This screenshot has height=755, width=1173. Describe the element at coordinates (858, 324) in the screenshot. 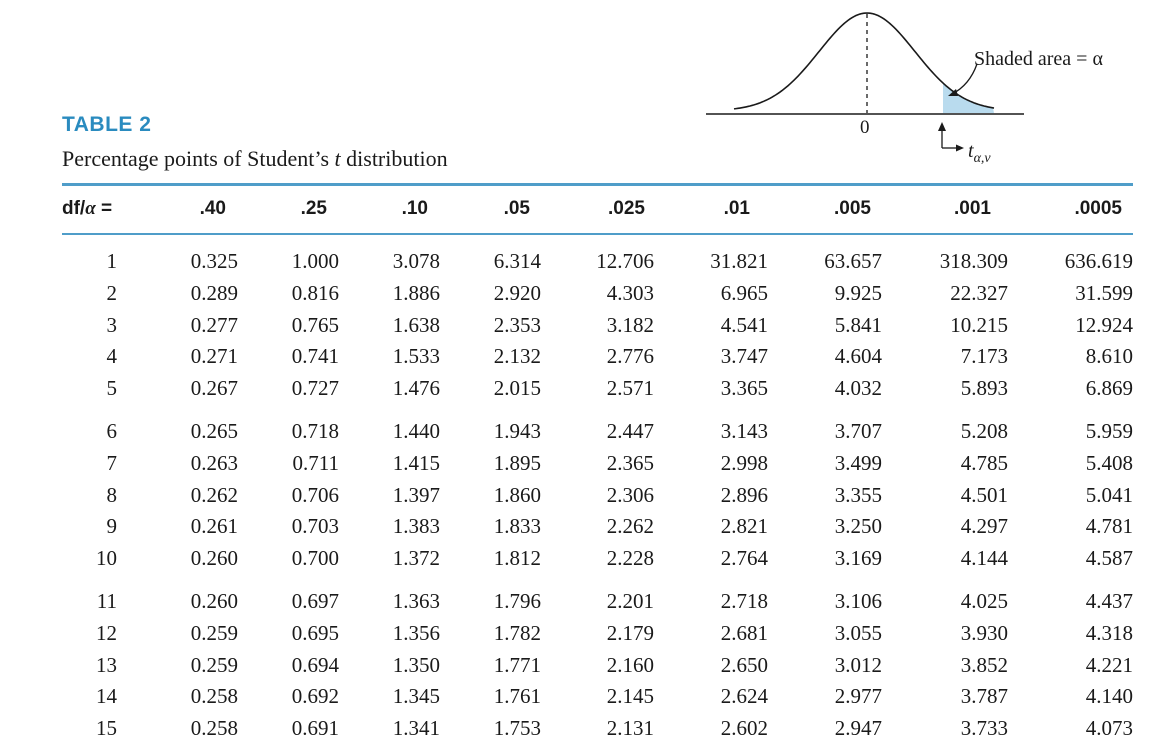

I see `value-cell: 5.841` at that location.